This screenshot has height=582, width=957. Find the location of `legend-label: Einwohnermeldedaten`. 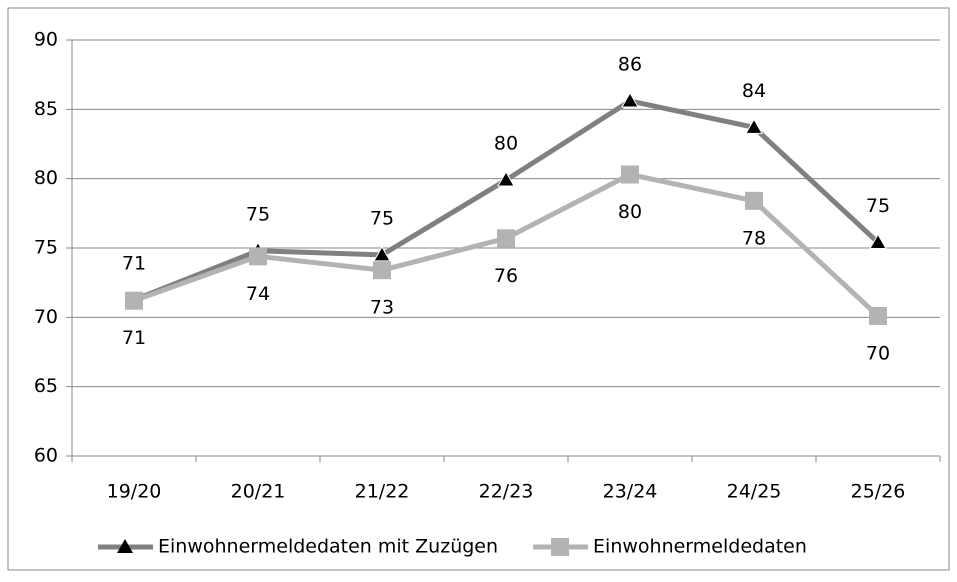

legend-label: Einwohnermeldedaten is located at coordinates (700, 547).